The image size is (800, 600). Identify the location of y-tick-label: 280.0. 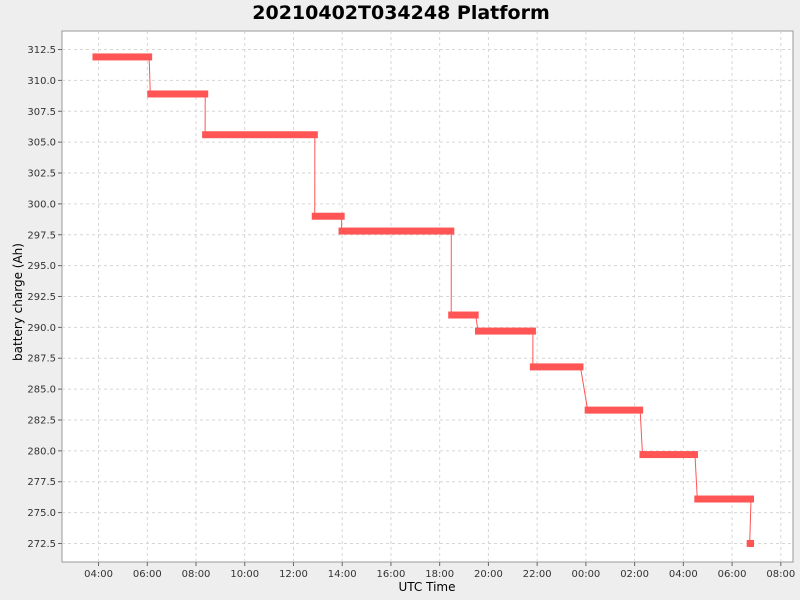
(41, 451).